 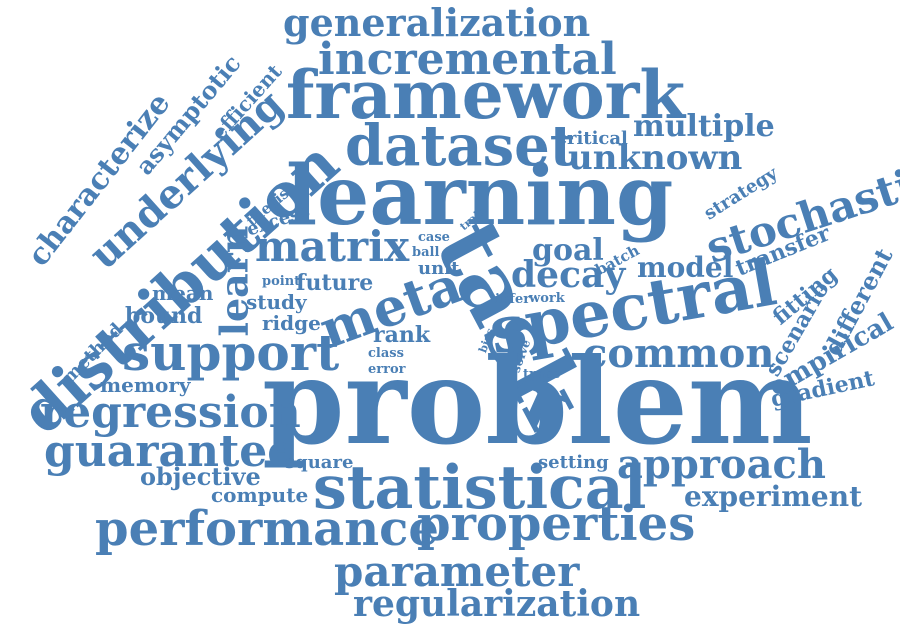 What do you see at coordinates (164, 316) in the screenshot?
I see `word-bound: bound` at bounding box center [164, 316].